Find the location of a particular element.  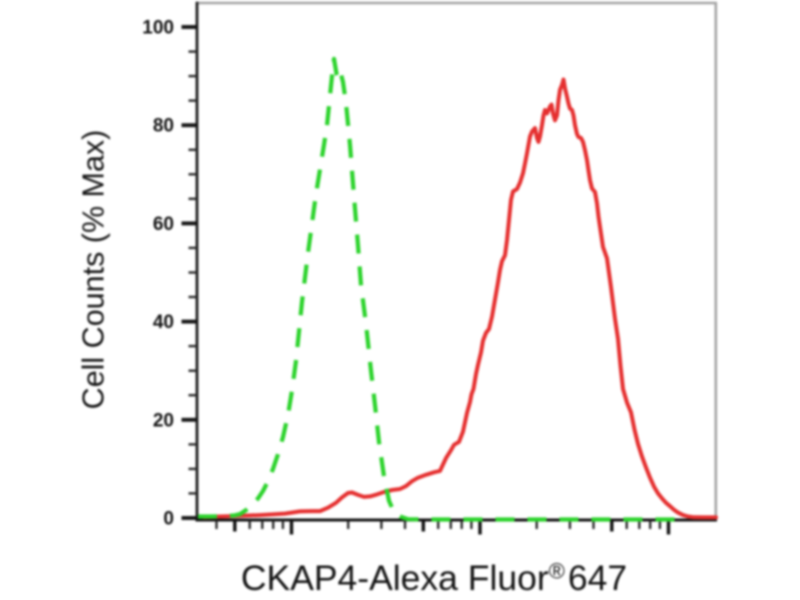

svg-text: 60 is located at coordinates (163, 224).